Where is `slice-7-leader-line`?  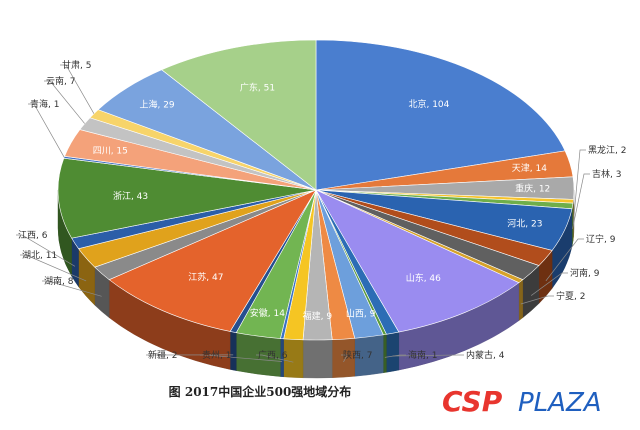
slice-7-leader-line is located at coordinates (549, 284).